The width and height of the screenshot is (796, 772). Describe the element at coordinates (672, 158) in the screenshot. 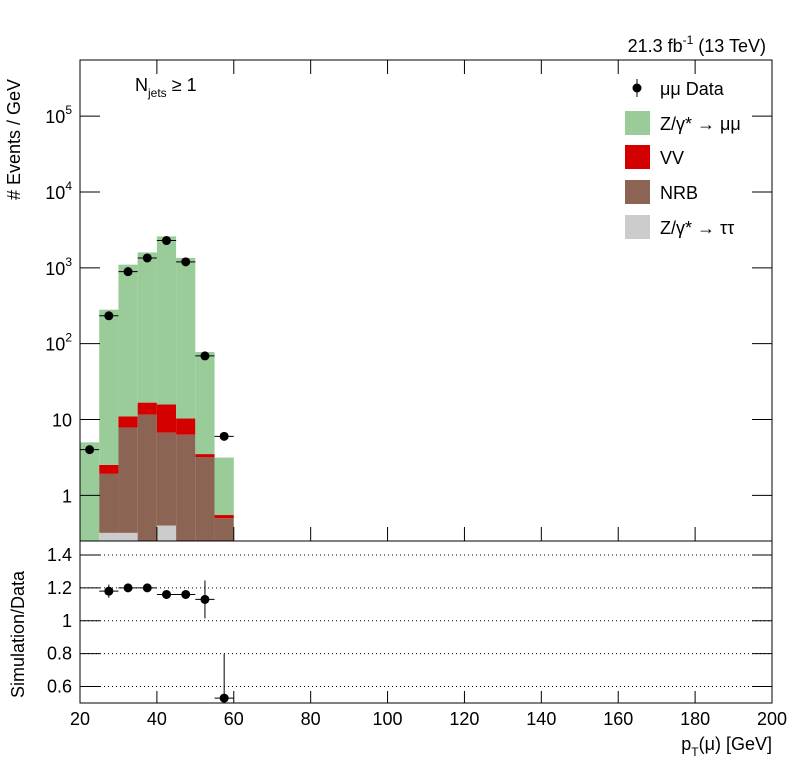

I see `legend-label: VV` at that location.